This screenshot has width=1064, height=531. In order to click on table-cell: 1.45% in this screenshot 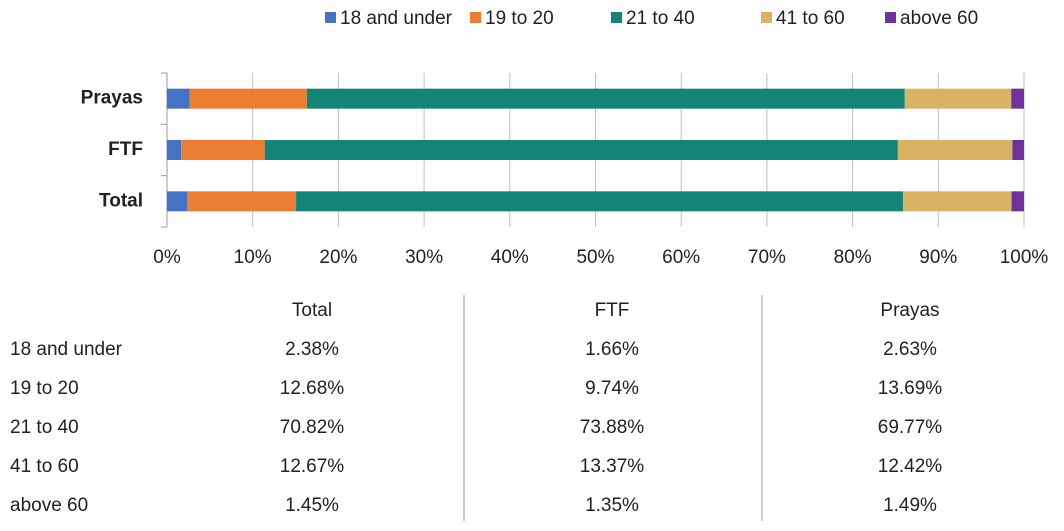, I will do `click(312, 505)`.